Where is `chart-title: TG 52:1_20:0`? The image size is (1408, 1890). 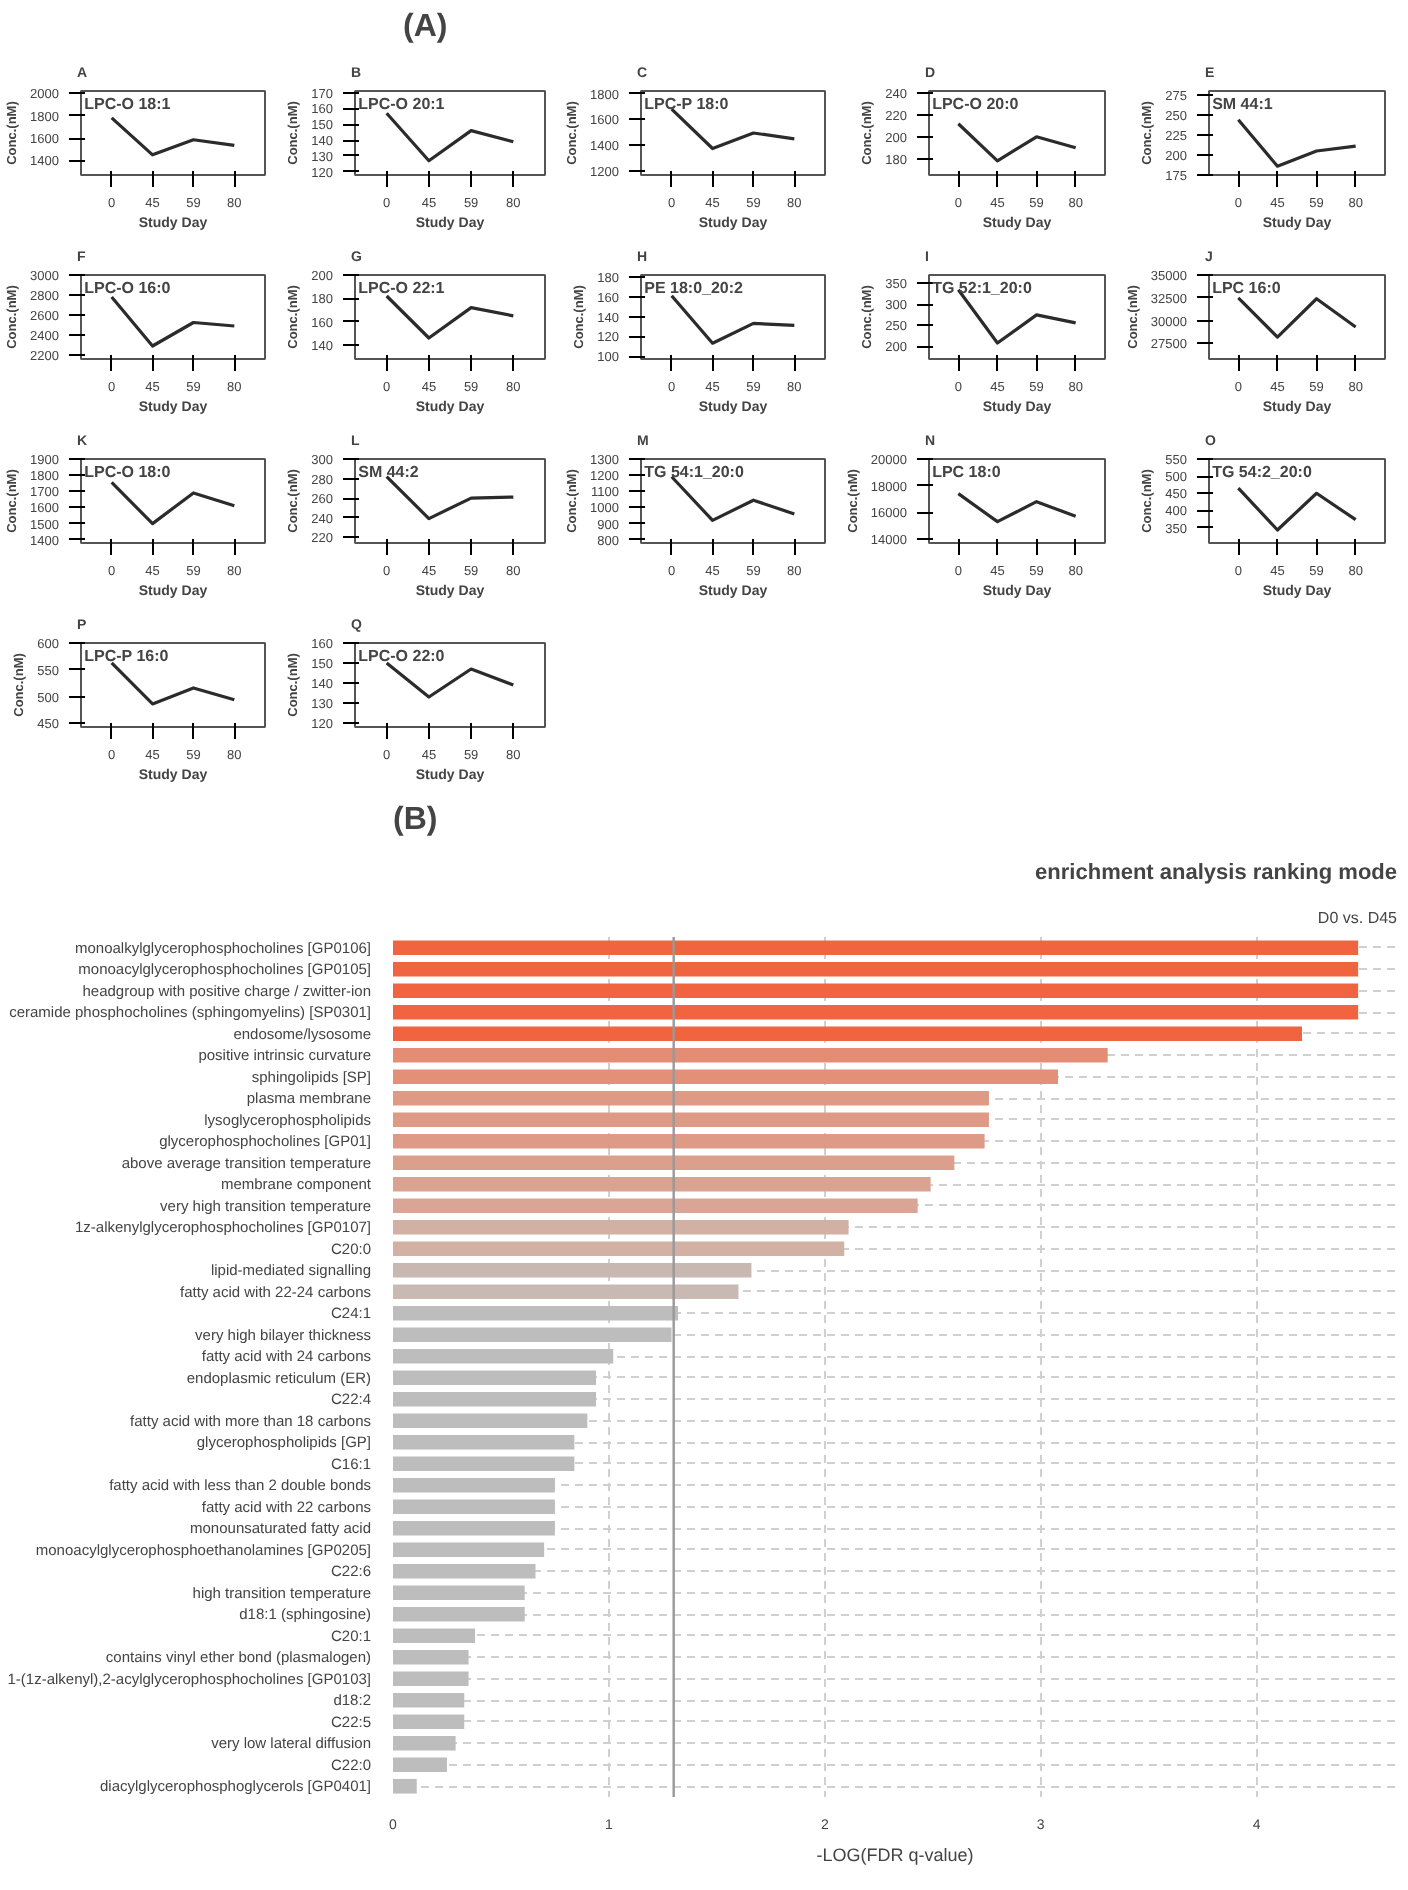
chart-title: TG 52:1_20:0 is located at coordinates (982, 288).